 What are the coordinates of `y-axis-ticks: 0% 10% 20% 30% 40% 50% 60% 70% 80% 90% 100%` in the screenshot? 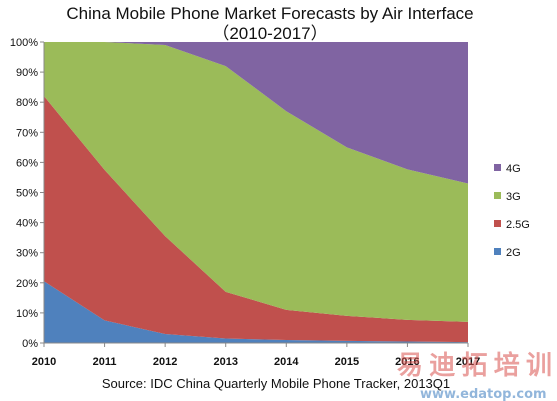 It's located at (27, 193).